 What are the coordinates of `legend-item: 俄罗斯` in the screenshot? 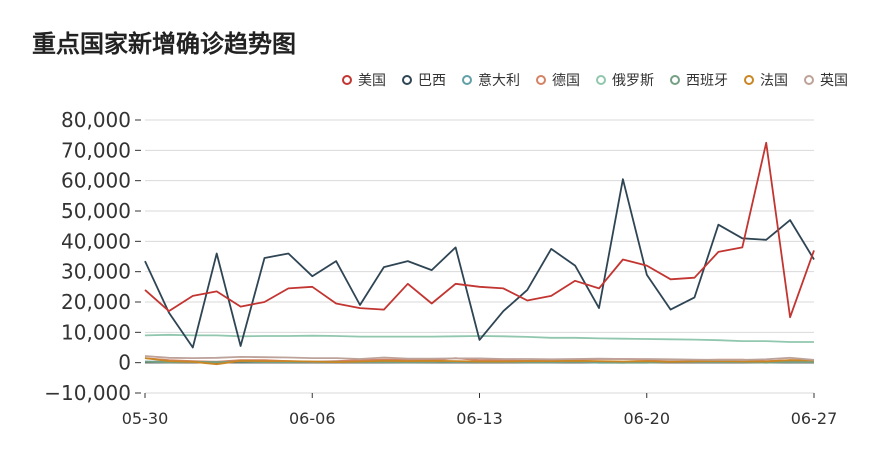 It's located at (625, 80).